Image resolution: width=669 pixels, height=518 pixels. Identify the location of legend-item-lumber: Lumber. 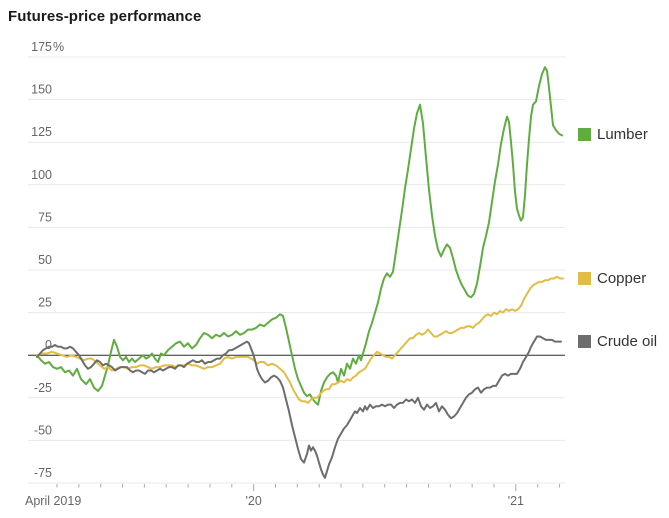
(613, 134).